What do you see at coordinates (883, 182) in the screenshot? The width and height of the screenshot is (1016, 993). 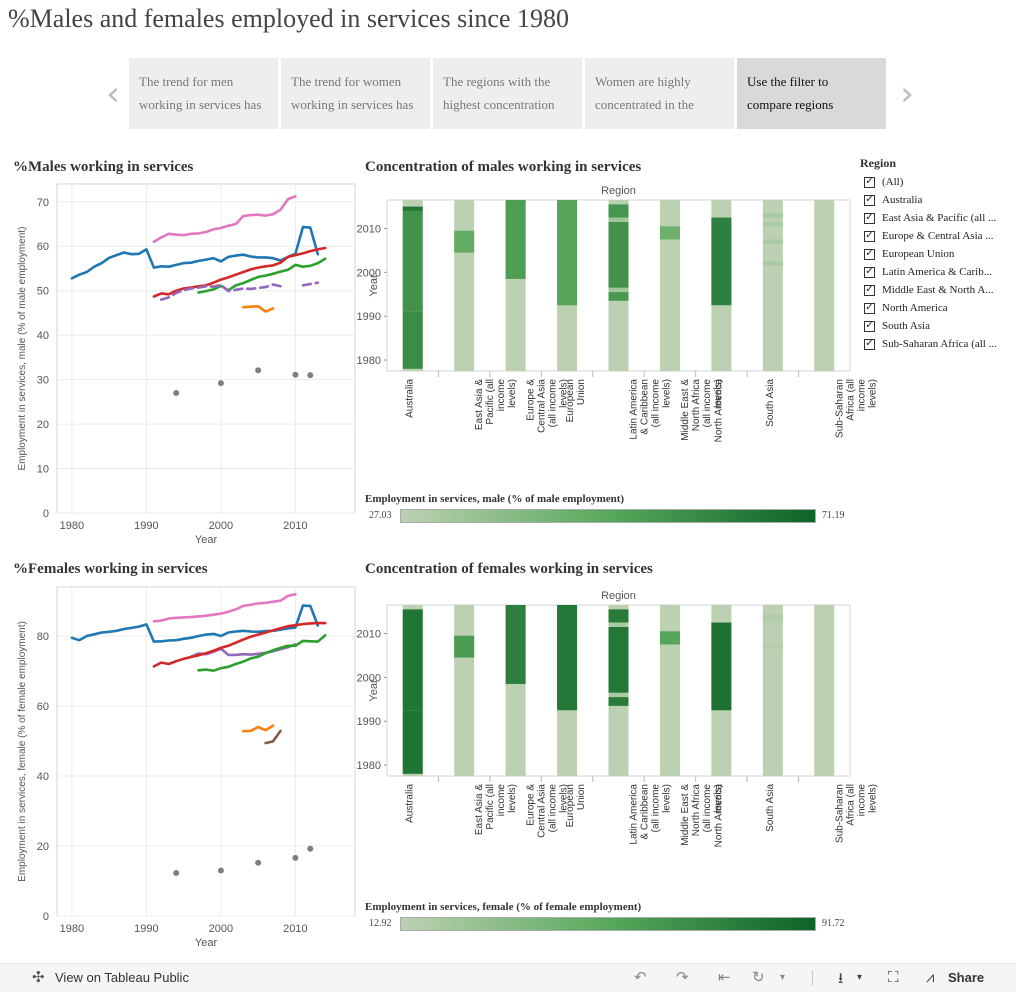 I see `region-filter-item: ✓ (All)` at bounding box center [883, 182].